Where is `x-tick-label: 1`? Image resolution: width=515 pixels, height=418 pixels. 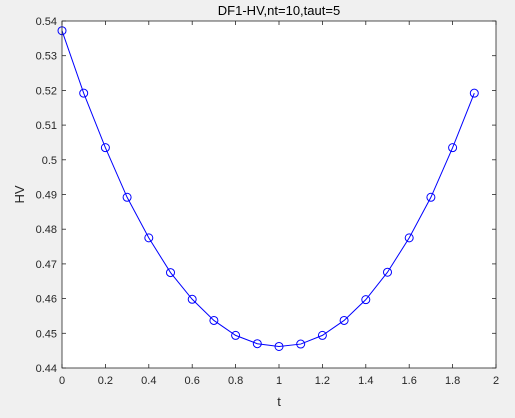 x-tick-label: 1 is located at coordinates (279, 381).